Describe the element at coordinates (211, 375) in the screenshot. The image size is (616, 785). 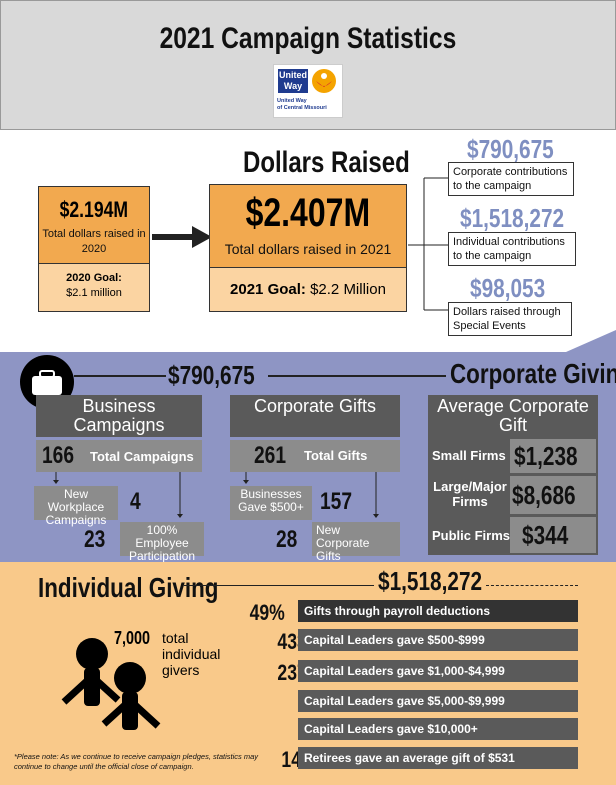
I see `corporate-amount: $790,675` at that location.